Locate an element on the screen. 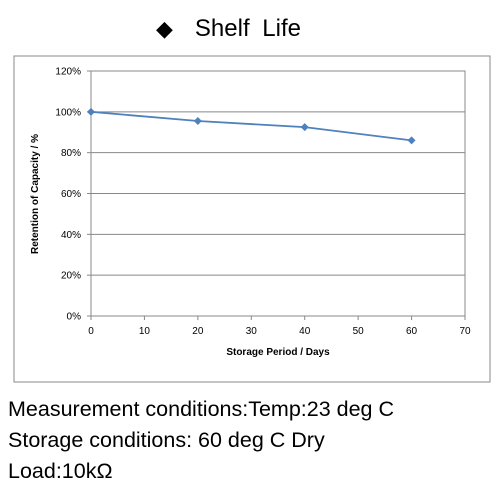 The height and width of the screenshot is (500, 500). x-axis-ticks: 0 10 20 30 40 50 60 70 is located at coordinates (279, 326).